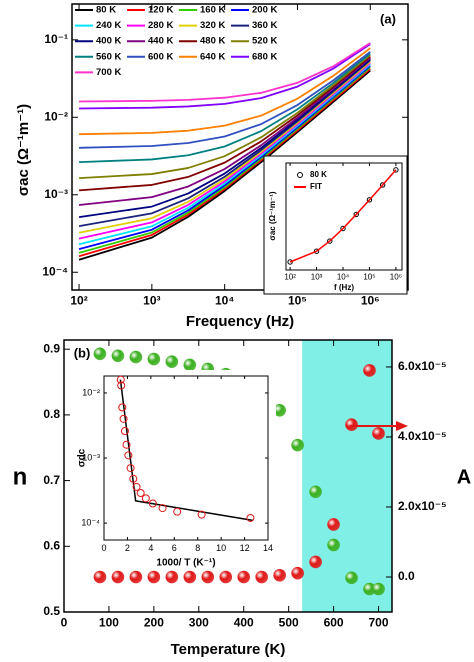 The width and height of the screenshot is (474, 662). Describe the element at coordinates (316, 186) in the screenshot. I see `legend-label: FIT` at that location.